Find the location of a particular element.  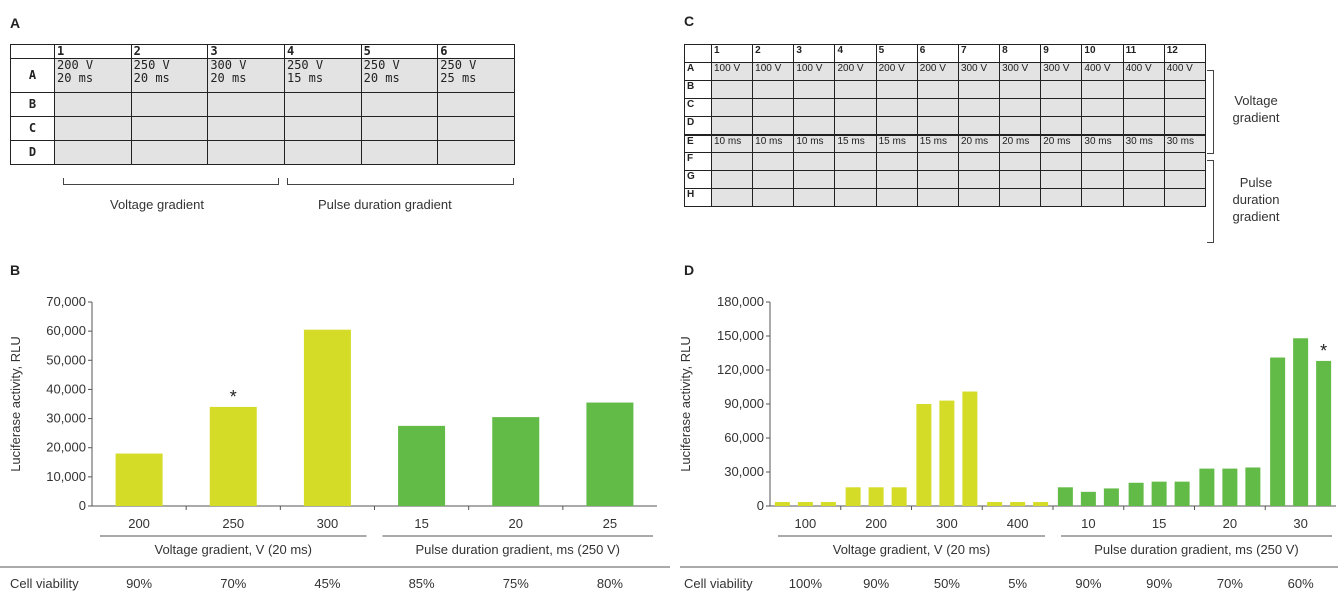

y-tick-label: 50,000 is located at coordinates (66, 359).